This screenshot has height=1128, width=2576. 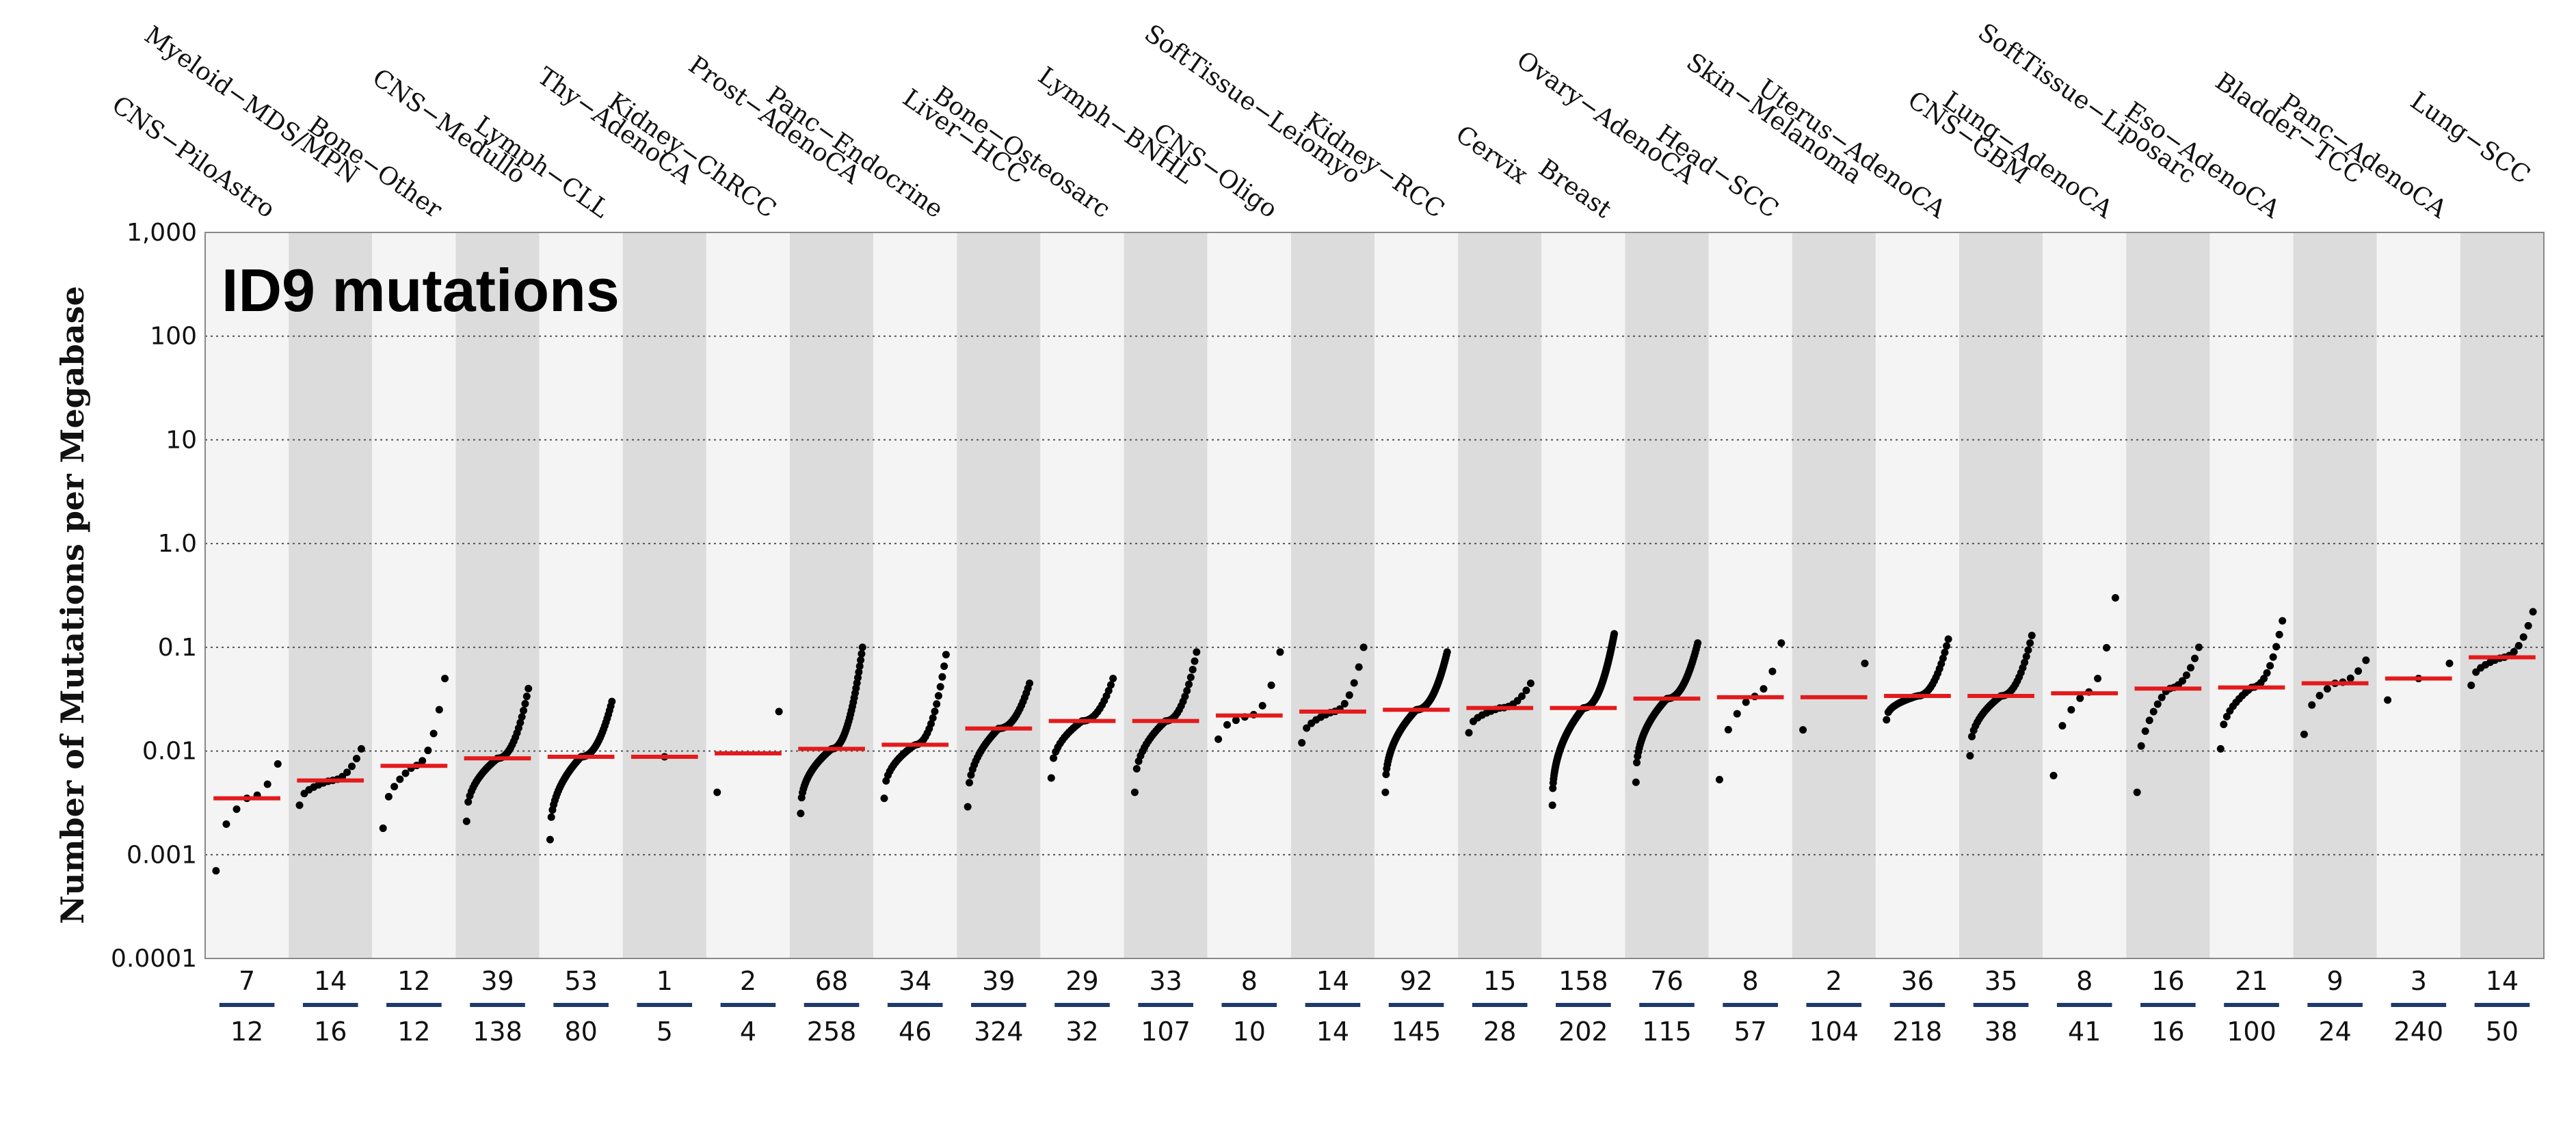 What do you see at coordinates (2167, 981) in the screenshot?
I see `count-with-mutations: 16` at bounding box center [2167, 981].